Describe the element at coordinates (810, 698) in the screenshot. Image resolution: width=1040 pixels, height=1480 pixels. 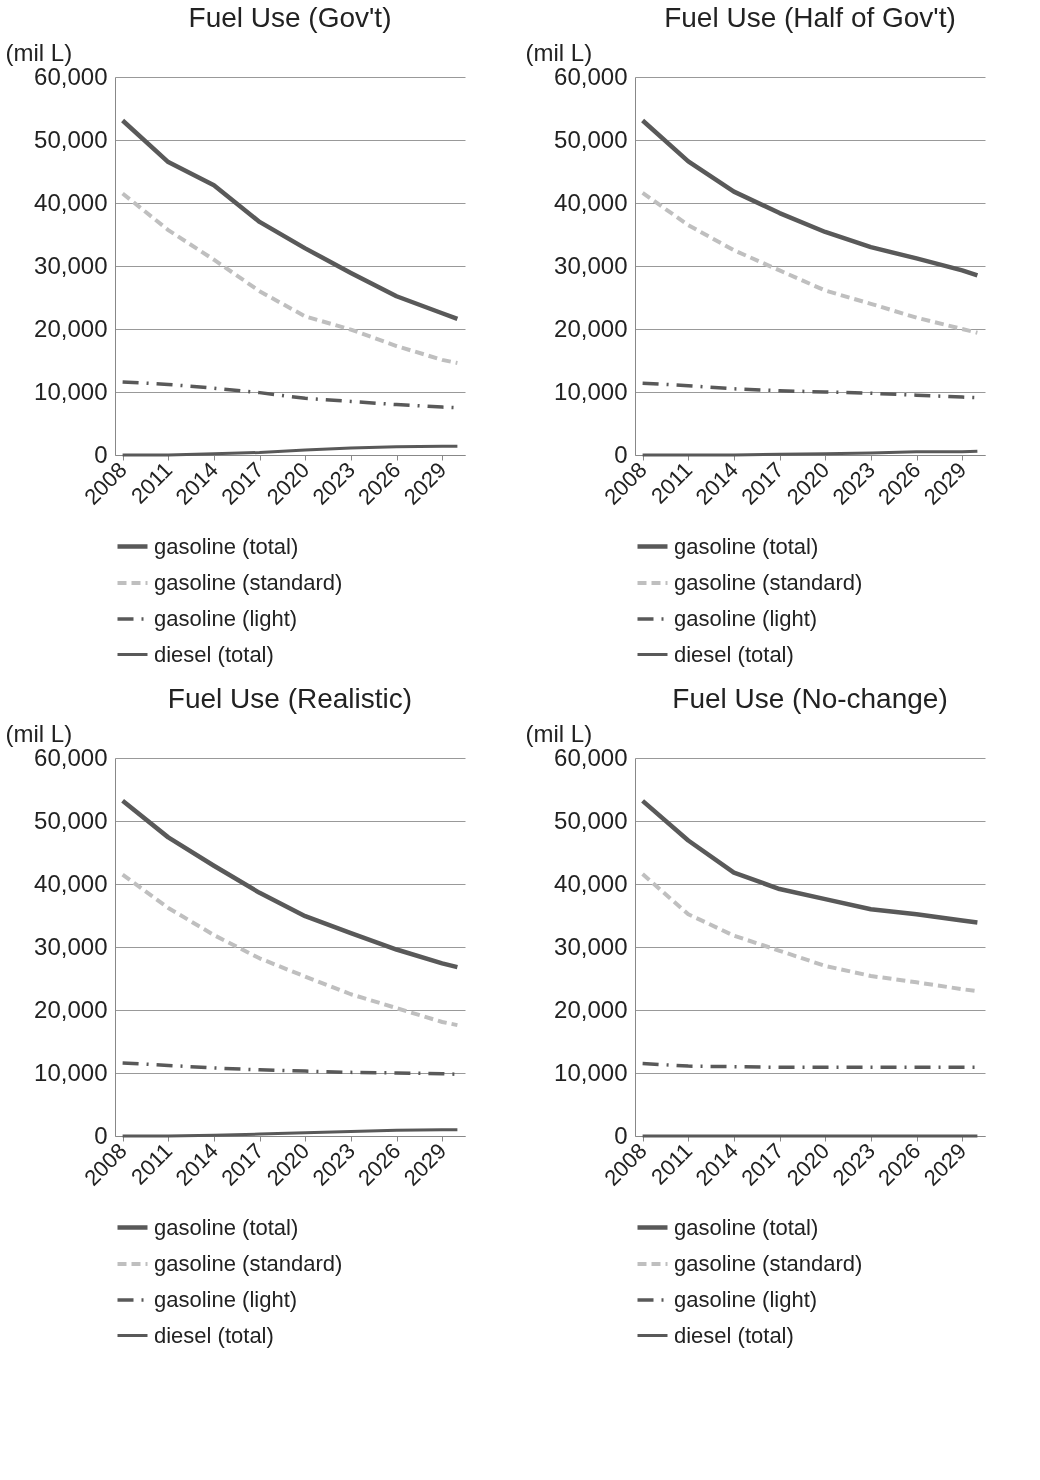
I see `chart-title: Fuel Use (No-change)` at that location.